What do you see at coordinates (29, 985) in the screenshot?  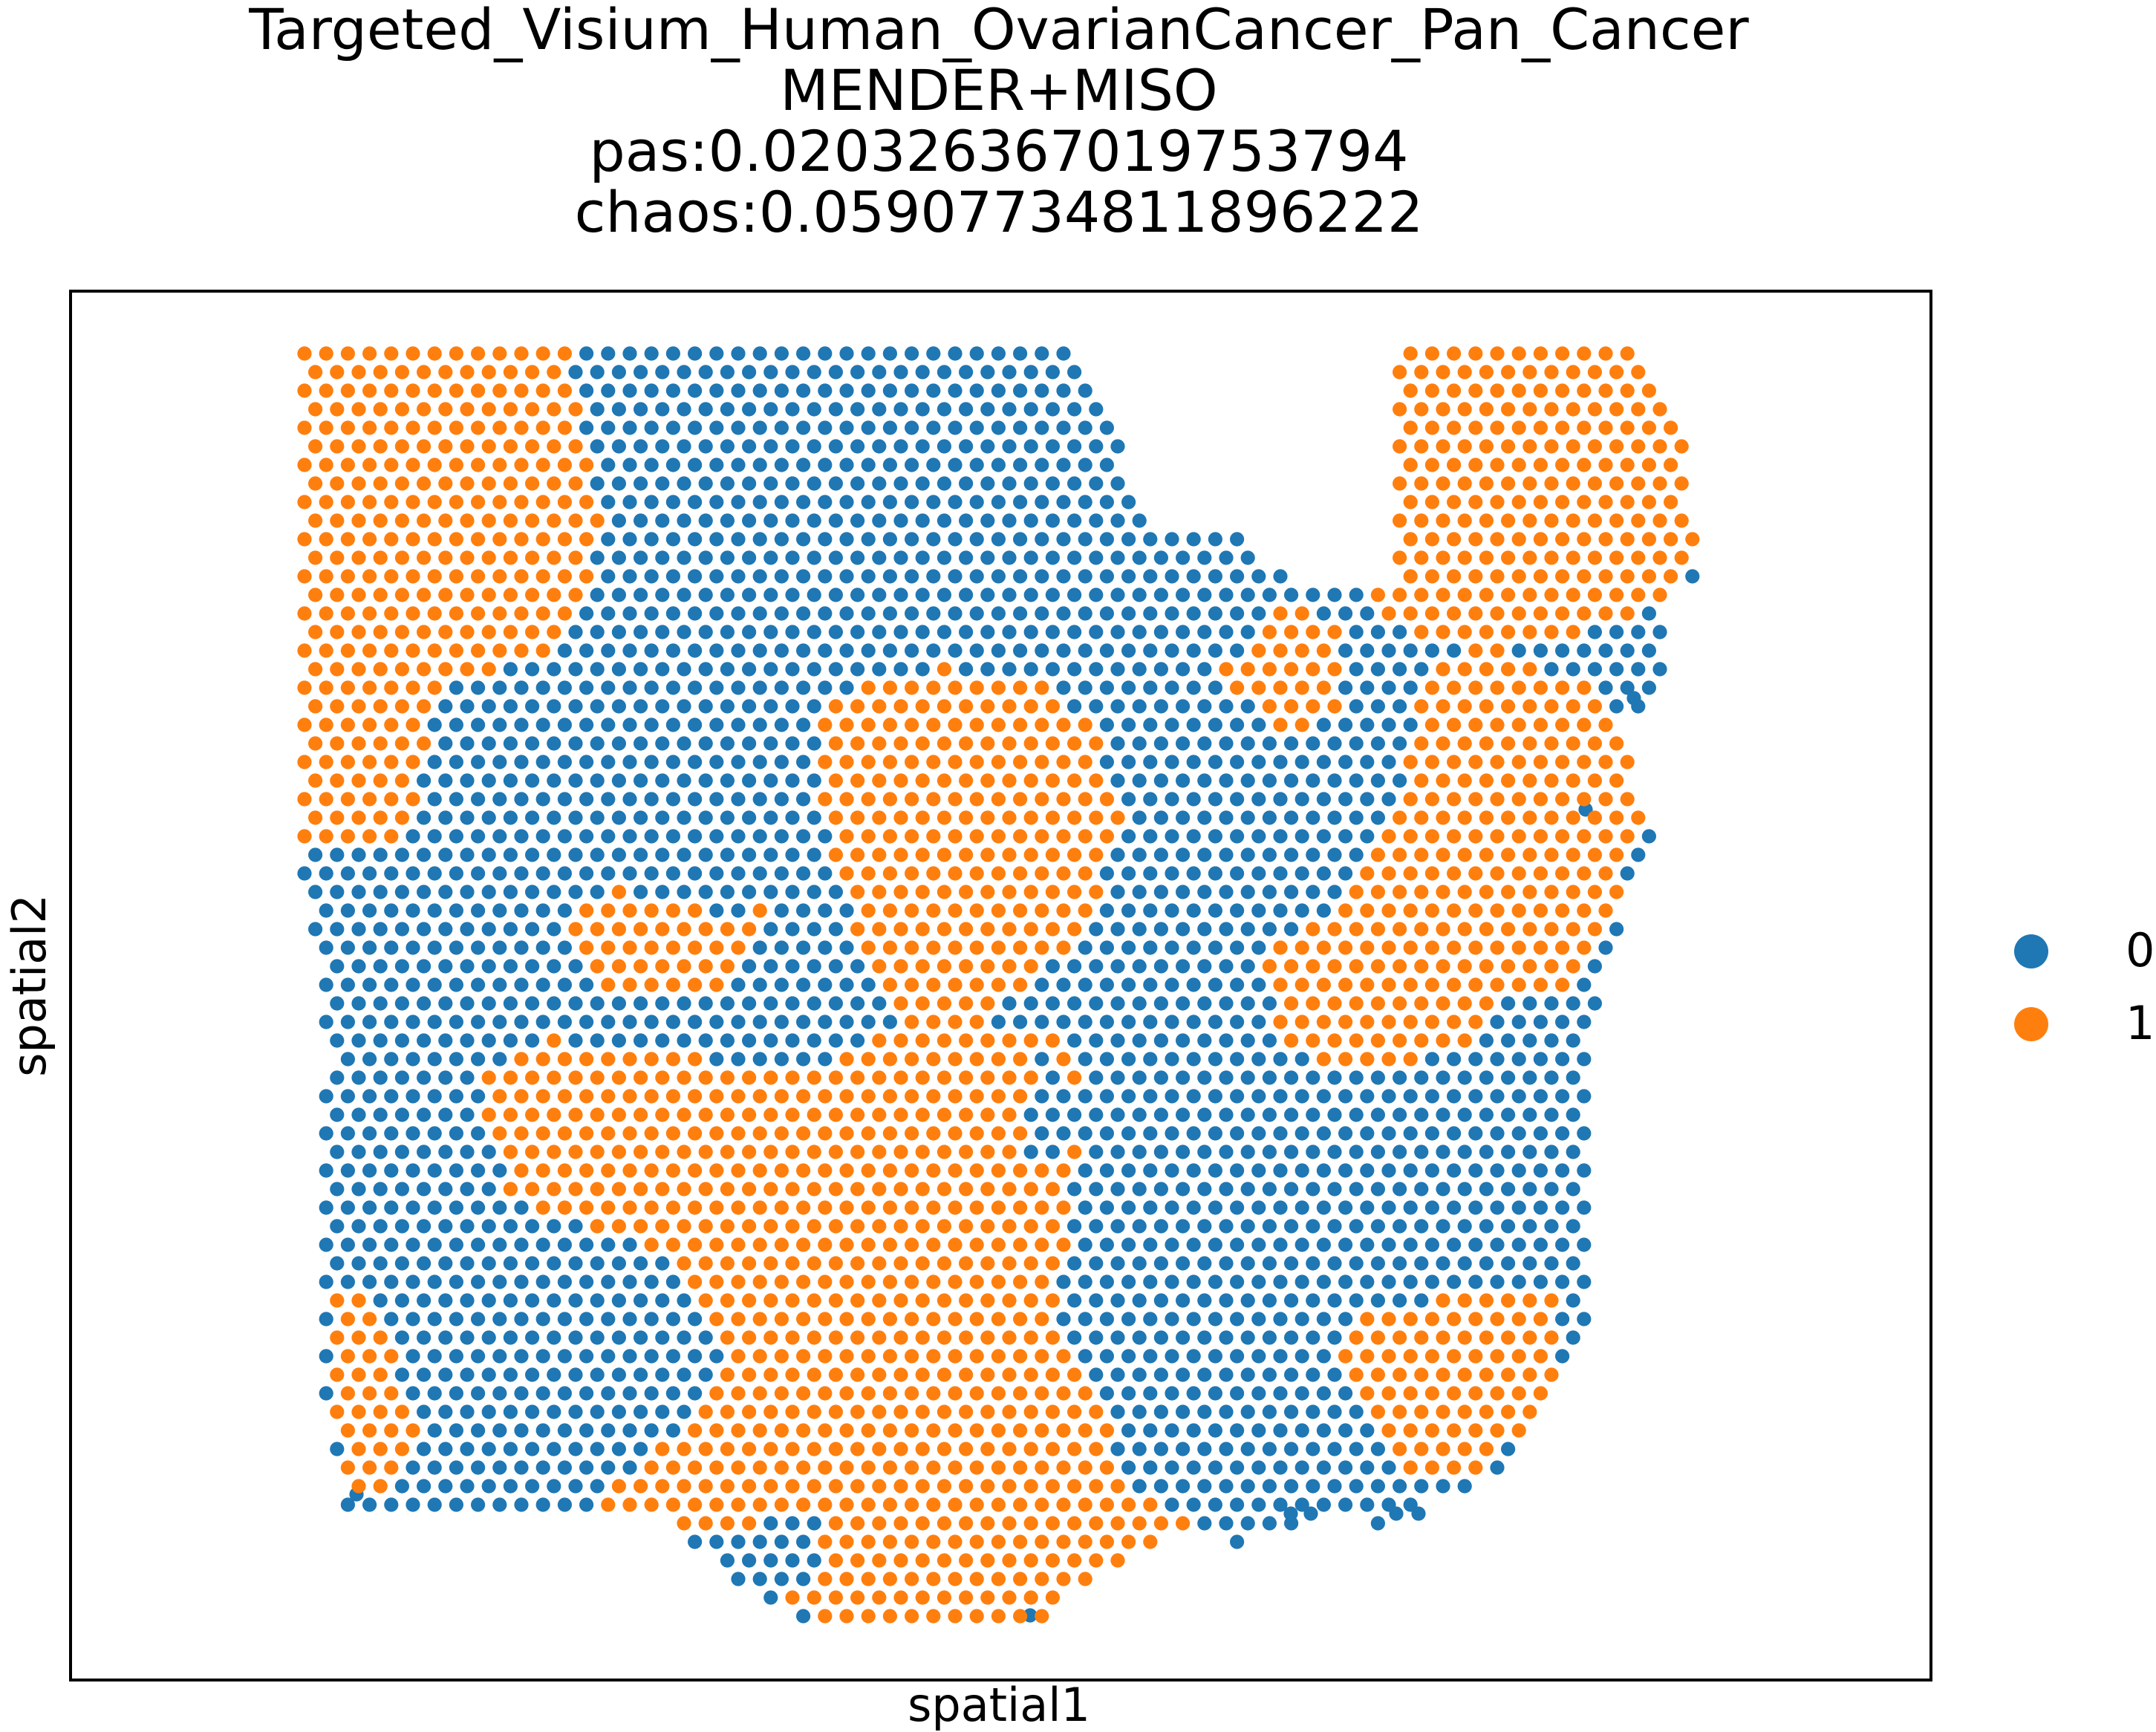 I see `y-axis-label: spatial2` at bounding box center [29, 985].